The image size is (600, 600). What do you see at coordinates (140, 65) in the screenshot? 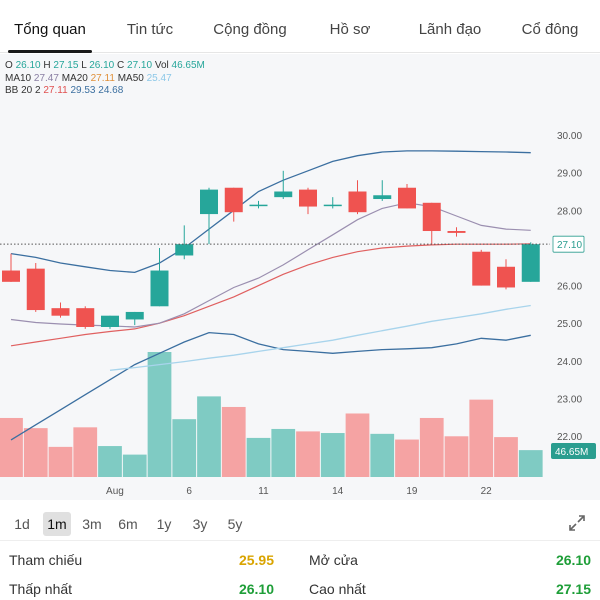
I see `legend-c-value: 27.10` at bounding box center [140, 65].